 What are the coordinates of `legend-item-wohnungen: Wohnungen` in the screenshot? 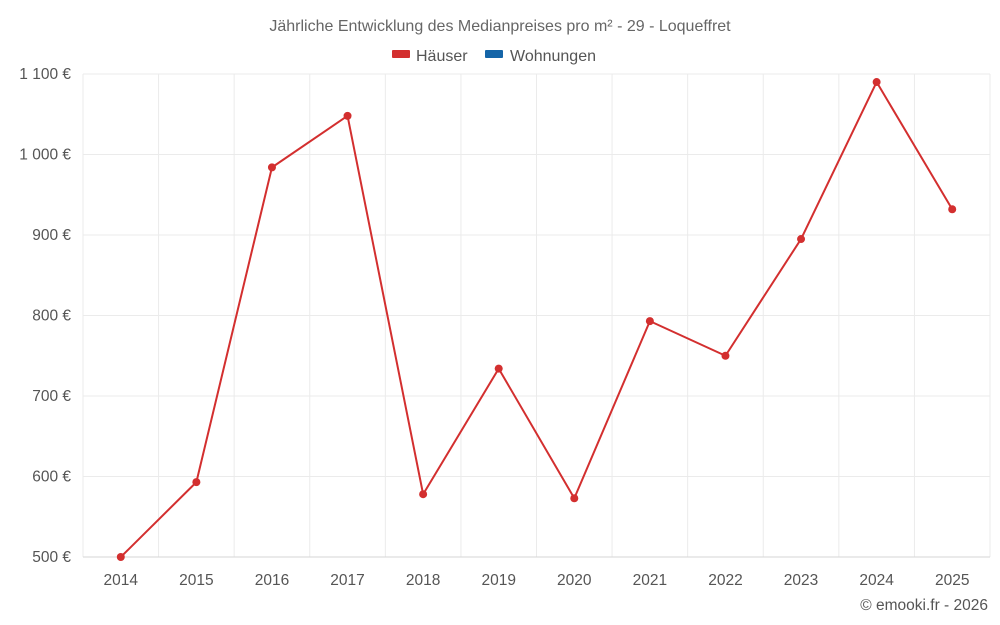 It's located at (540, 56).